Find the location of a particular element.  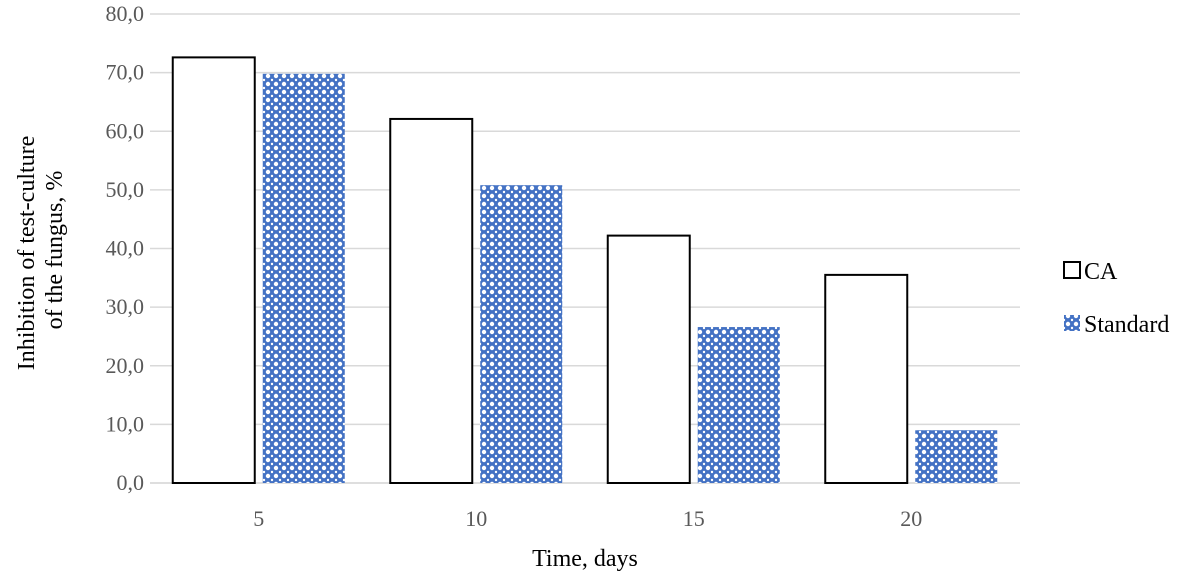

y-tick-label: 30,0 is located at coordinates (125, 306).